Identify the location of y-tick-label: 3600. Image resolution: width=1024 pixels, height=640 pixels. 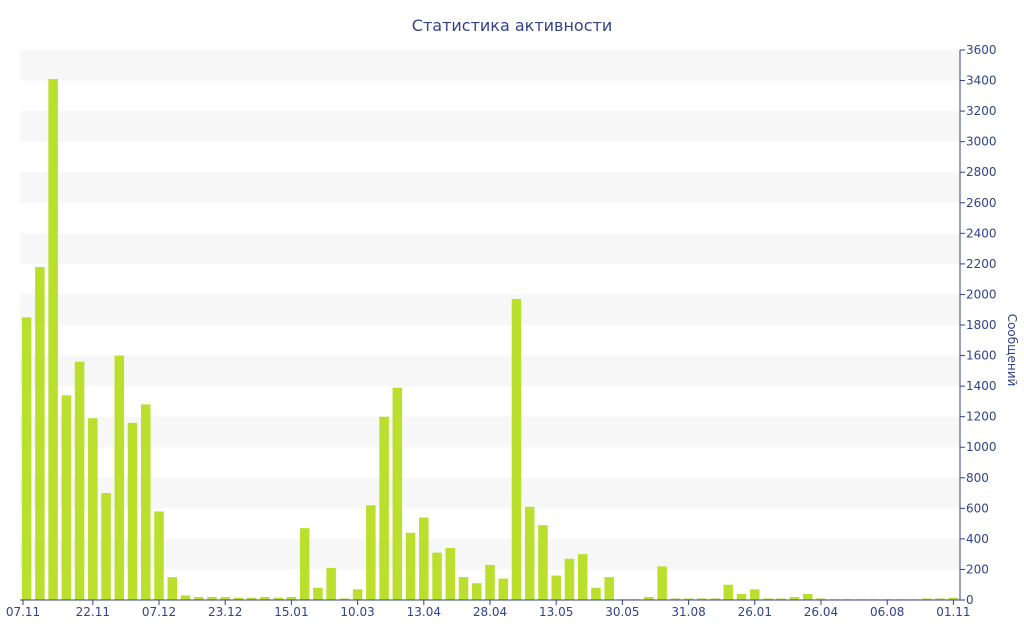
(981, 50).